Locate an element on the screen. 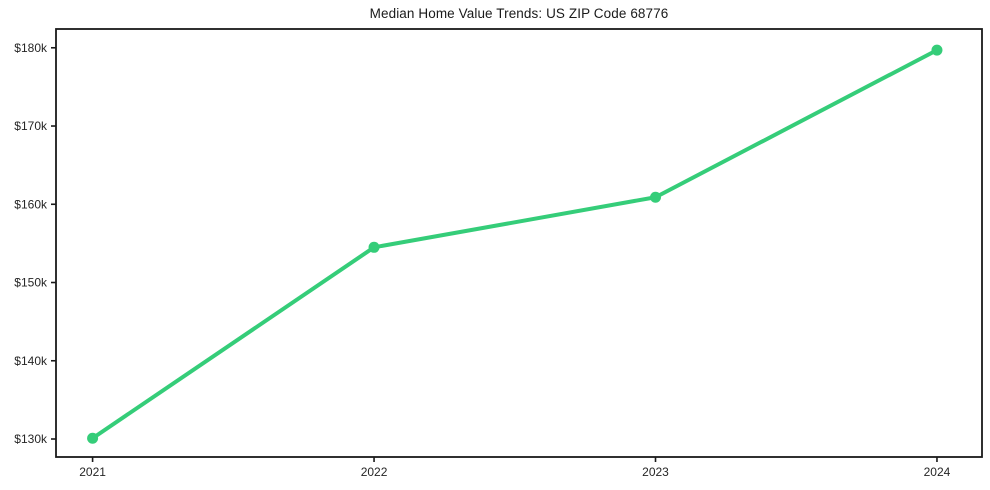 This screenshot has height=490, width=990. x-tick-label: 2022 is located at coordinates (374, 472).